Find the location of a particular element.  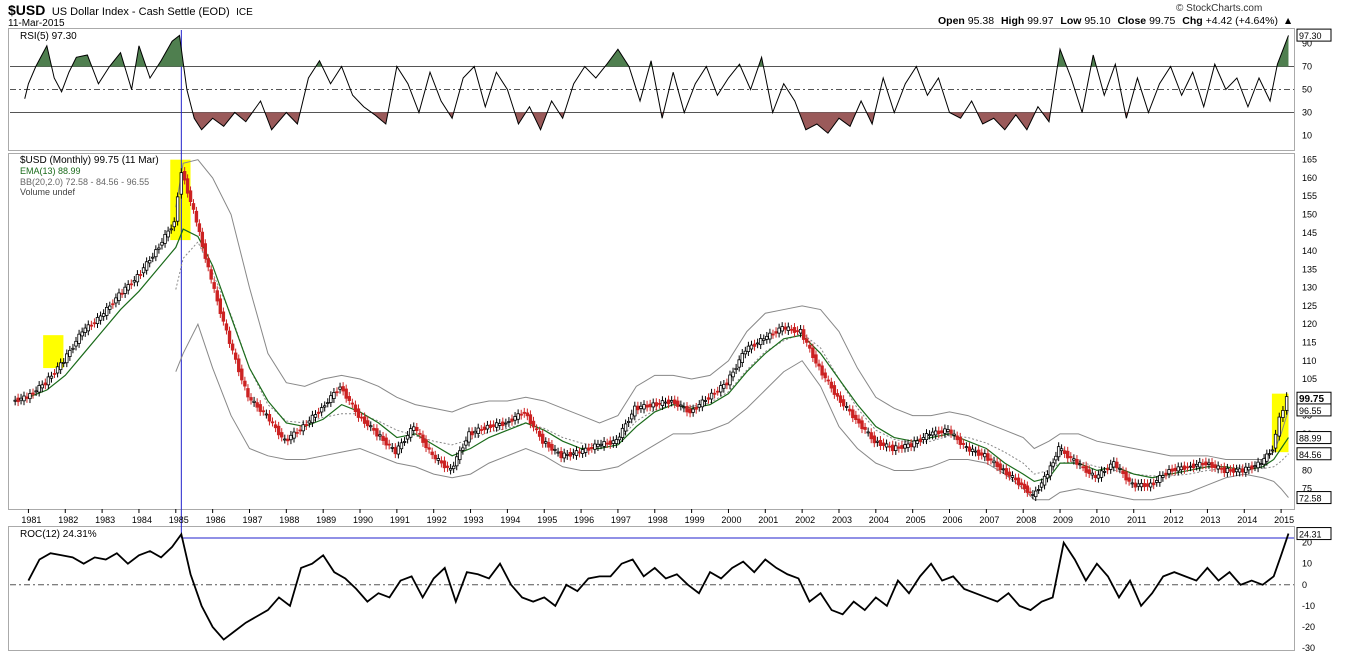

price-tick-label: 115 is located at coordinates (1309, 342).